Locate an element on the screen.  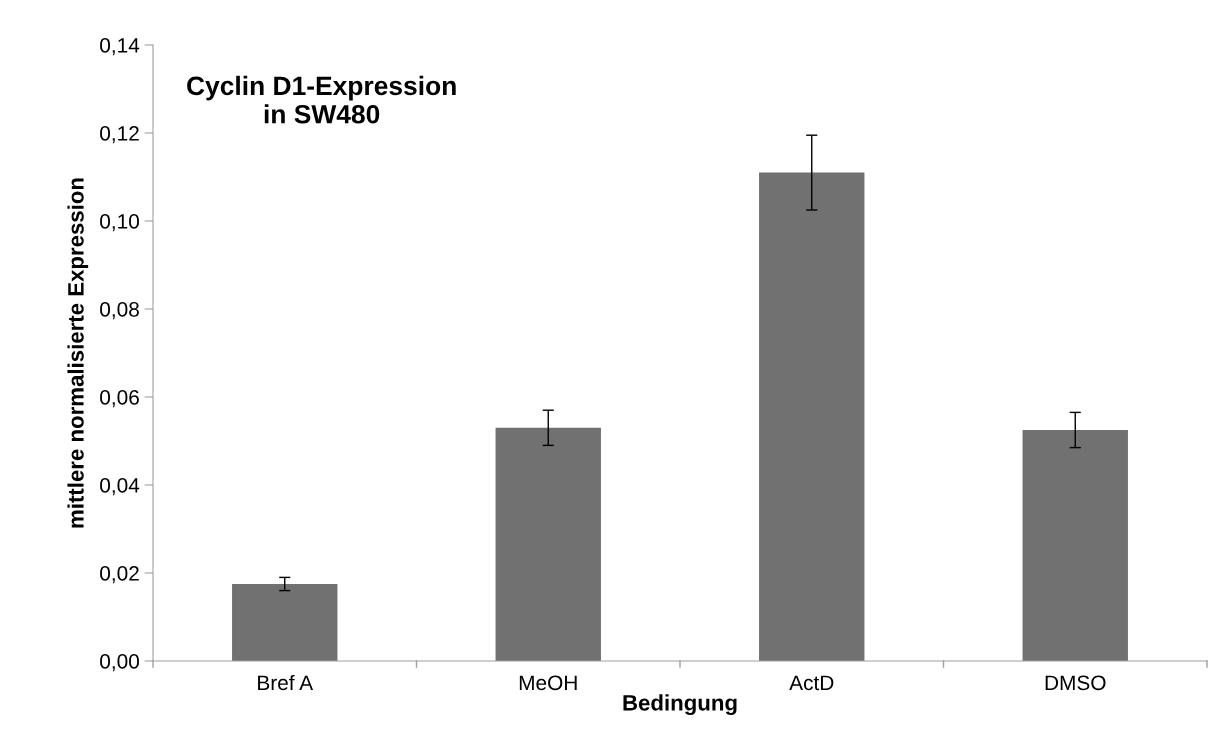
y-tick-label: 0,08 is located at coordinates (119, 311).